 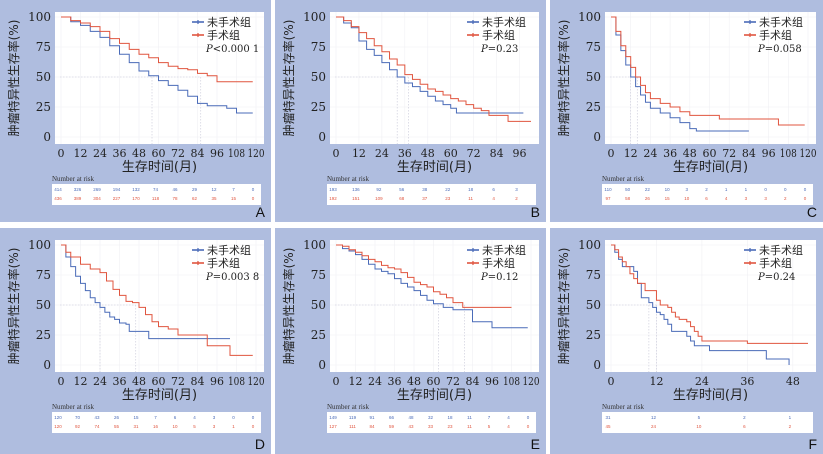 What do you see at coordinates (58, 198) in the screenshot?
I see `risk-count: 436` at bounding box center [58, 198].